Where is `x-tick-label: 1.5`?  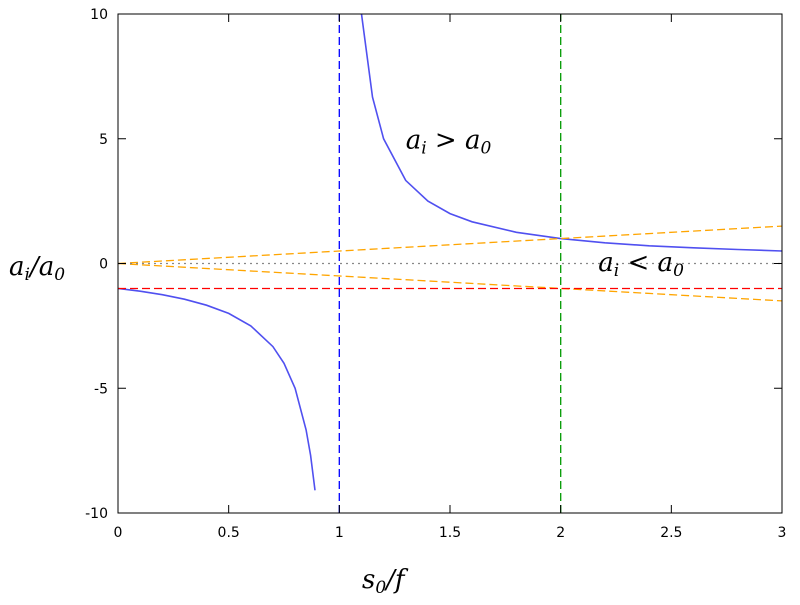 x-tick-label: 1.5 is located at coordinates (450, 533).